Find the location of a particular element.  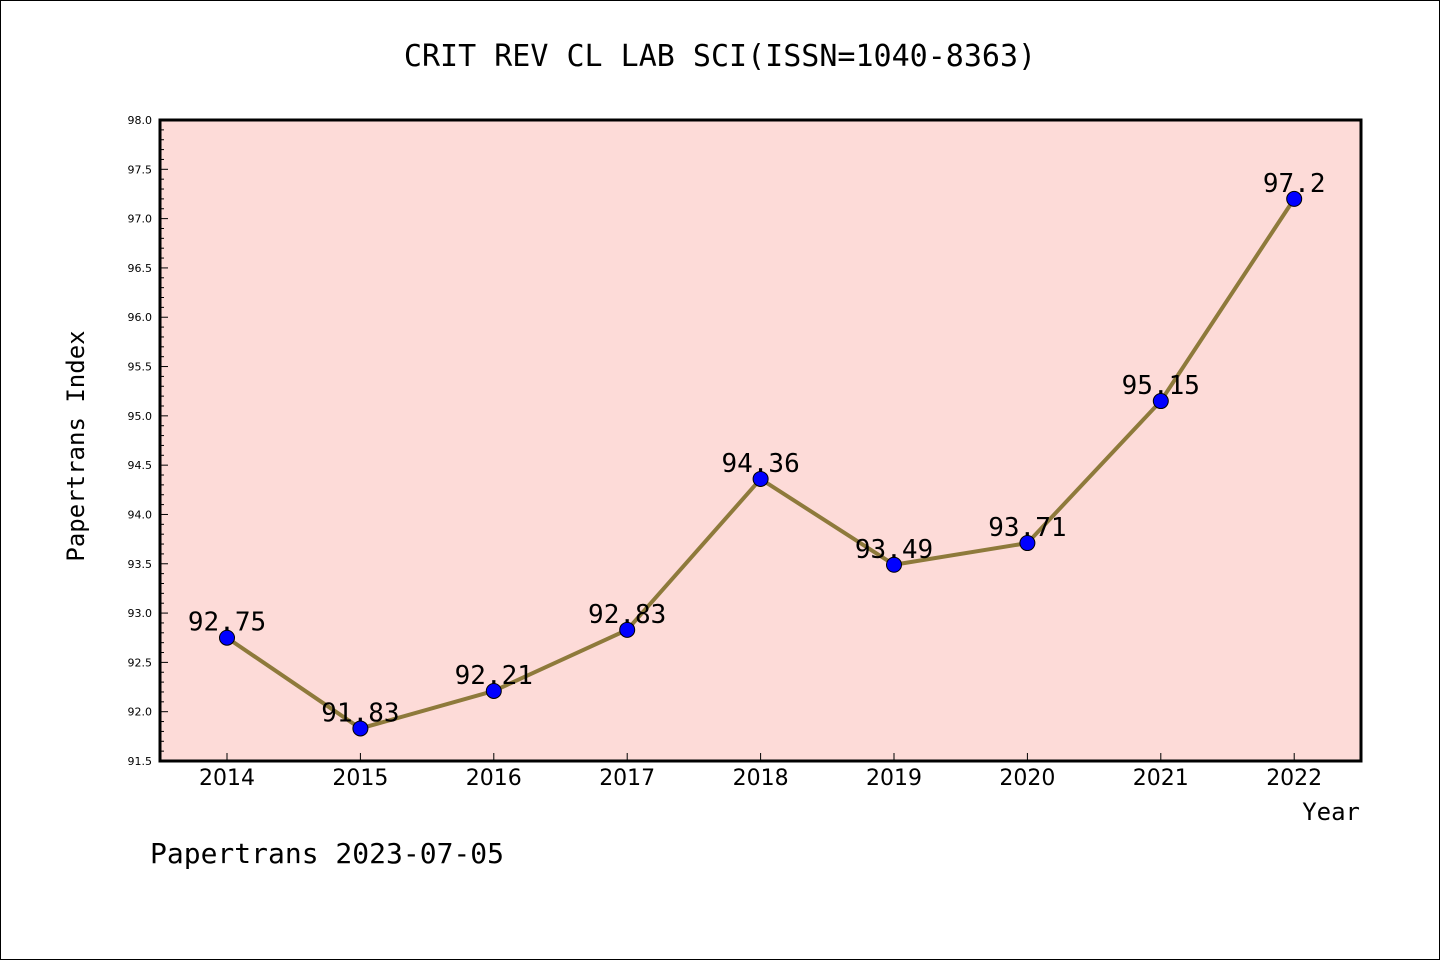

y-tick-label: 93.0 is located at coordinates (140, 613).